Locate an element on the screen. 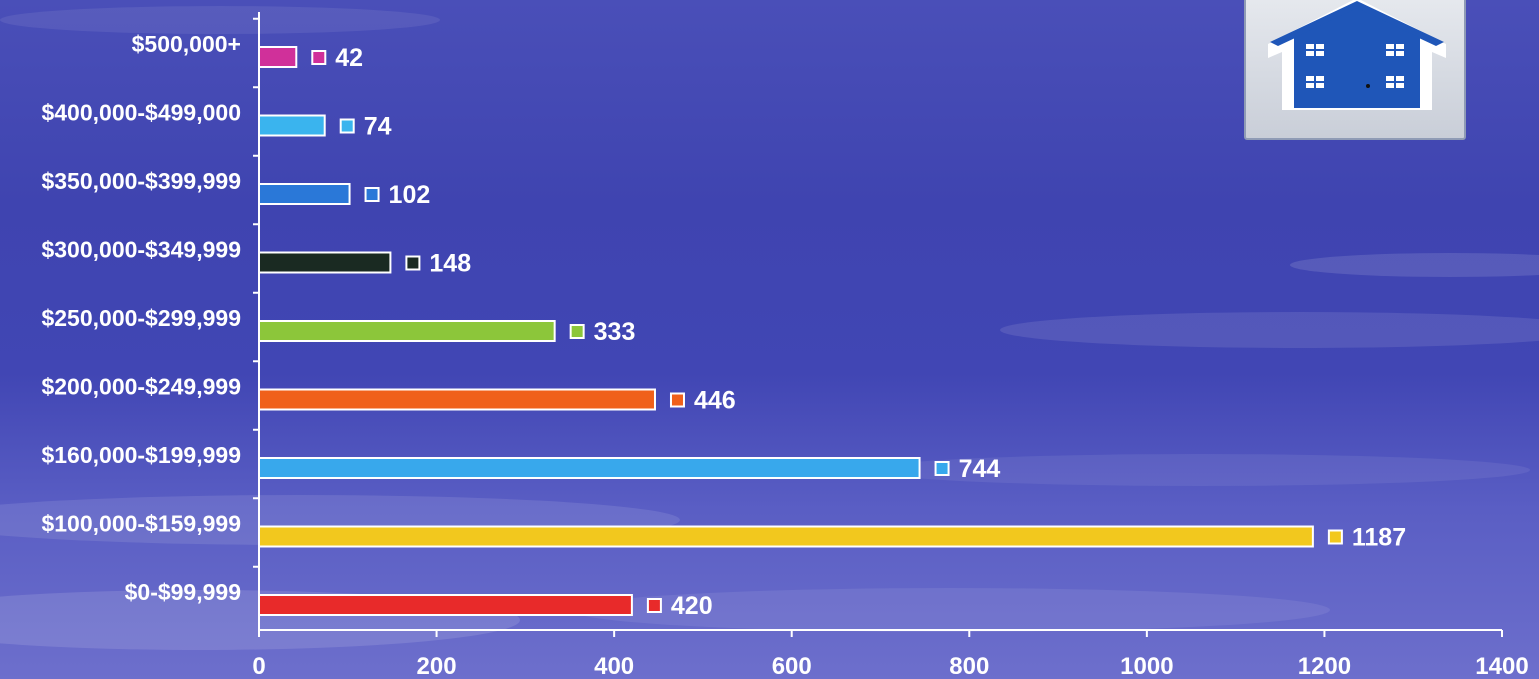 This screenshot has width=1539, height=679. data-label: 42 is located at coordinates (349, 58).